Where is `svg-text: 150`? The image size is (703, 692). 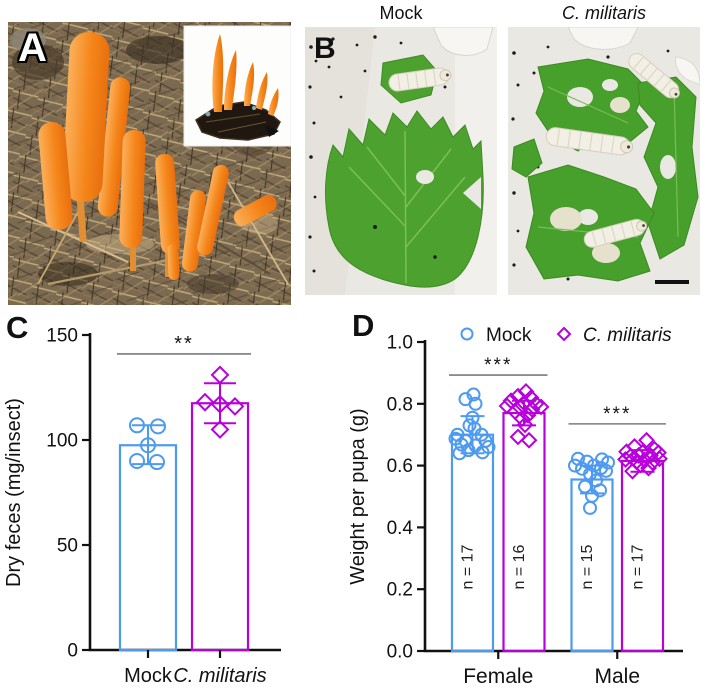
svg-text: 150 is located at coordinates (62, 336).